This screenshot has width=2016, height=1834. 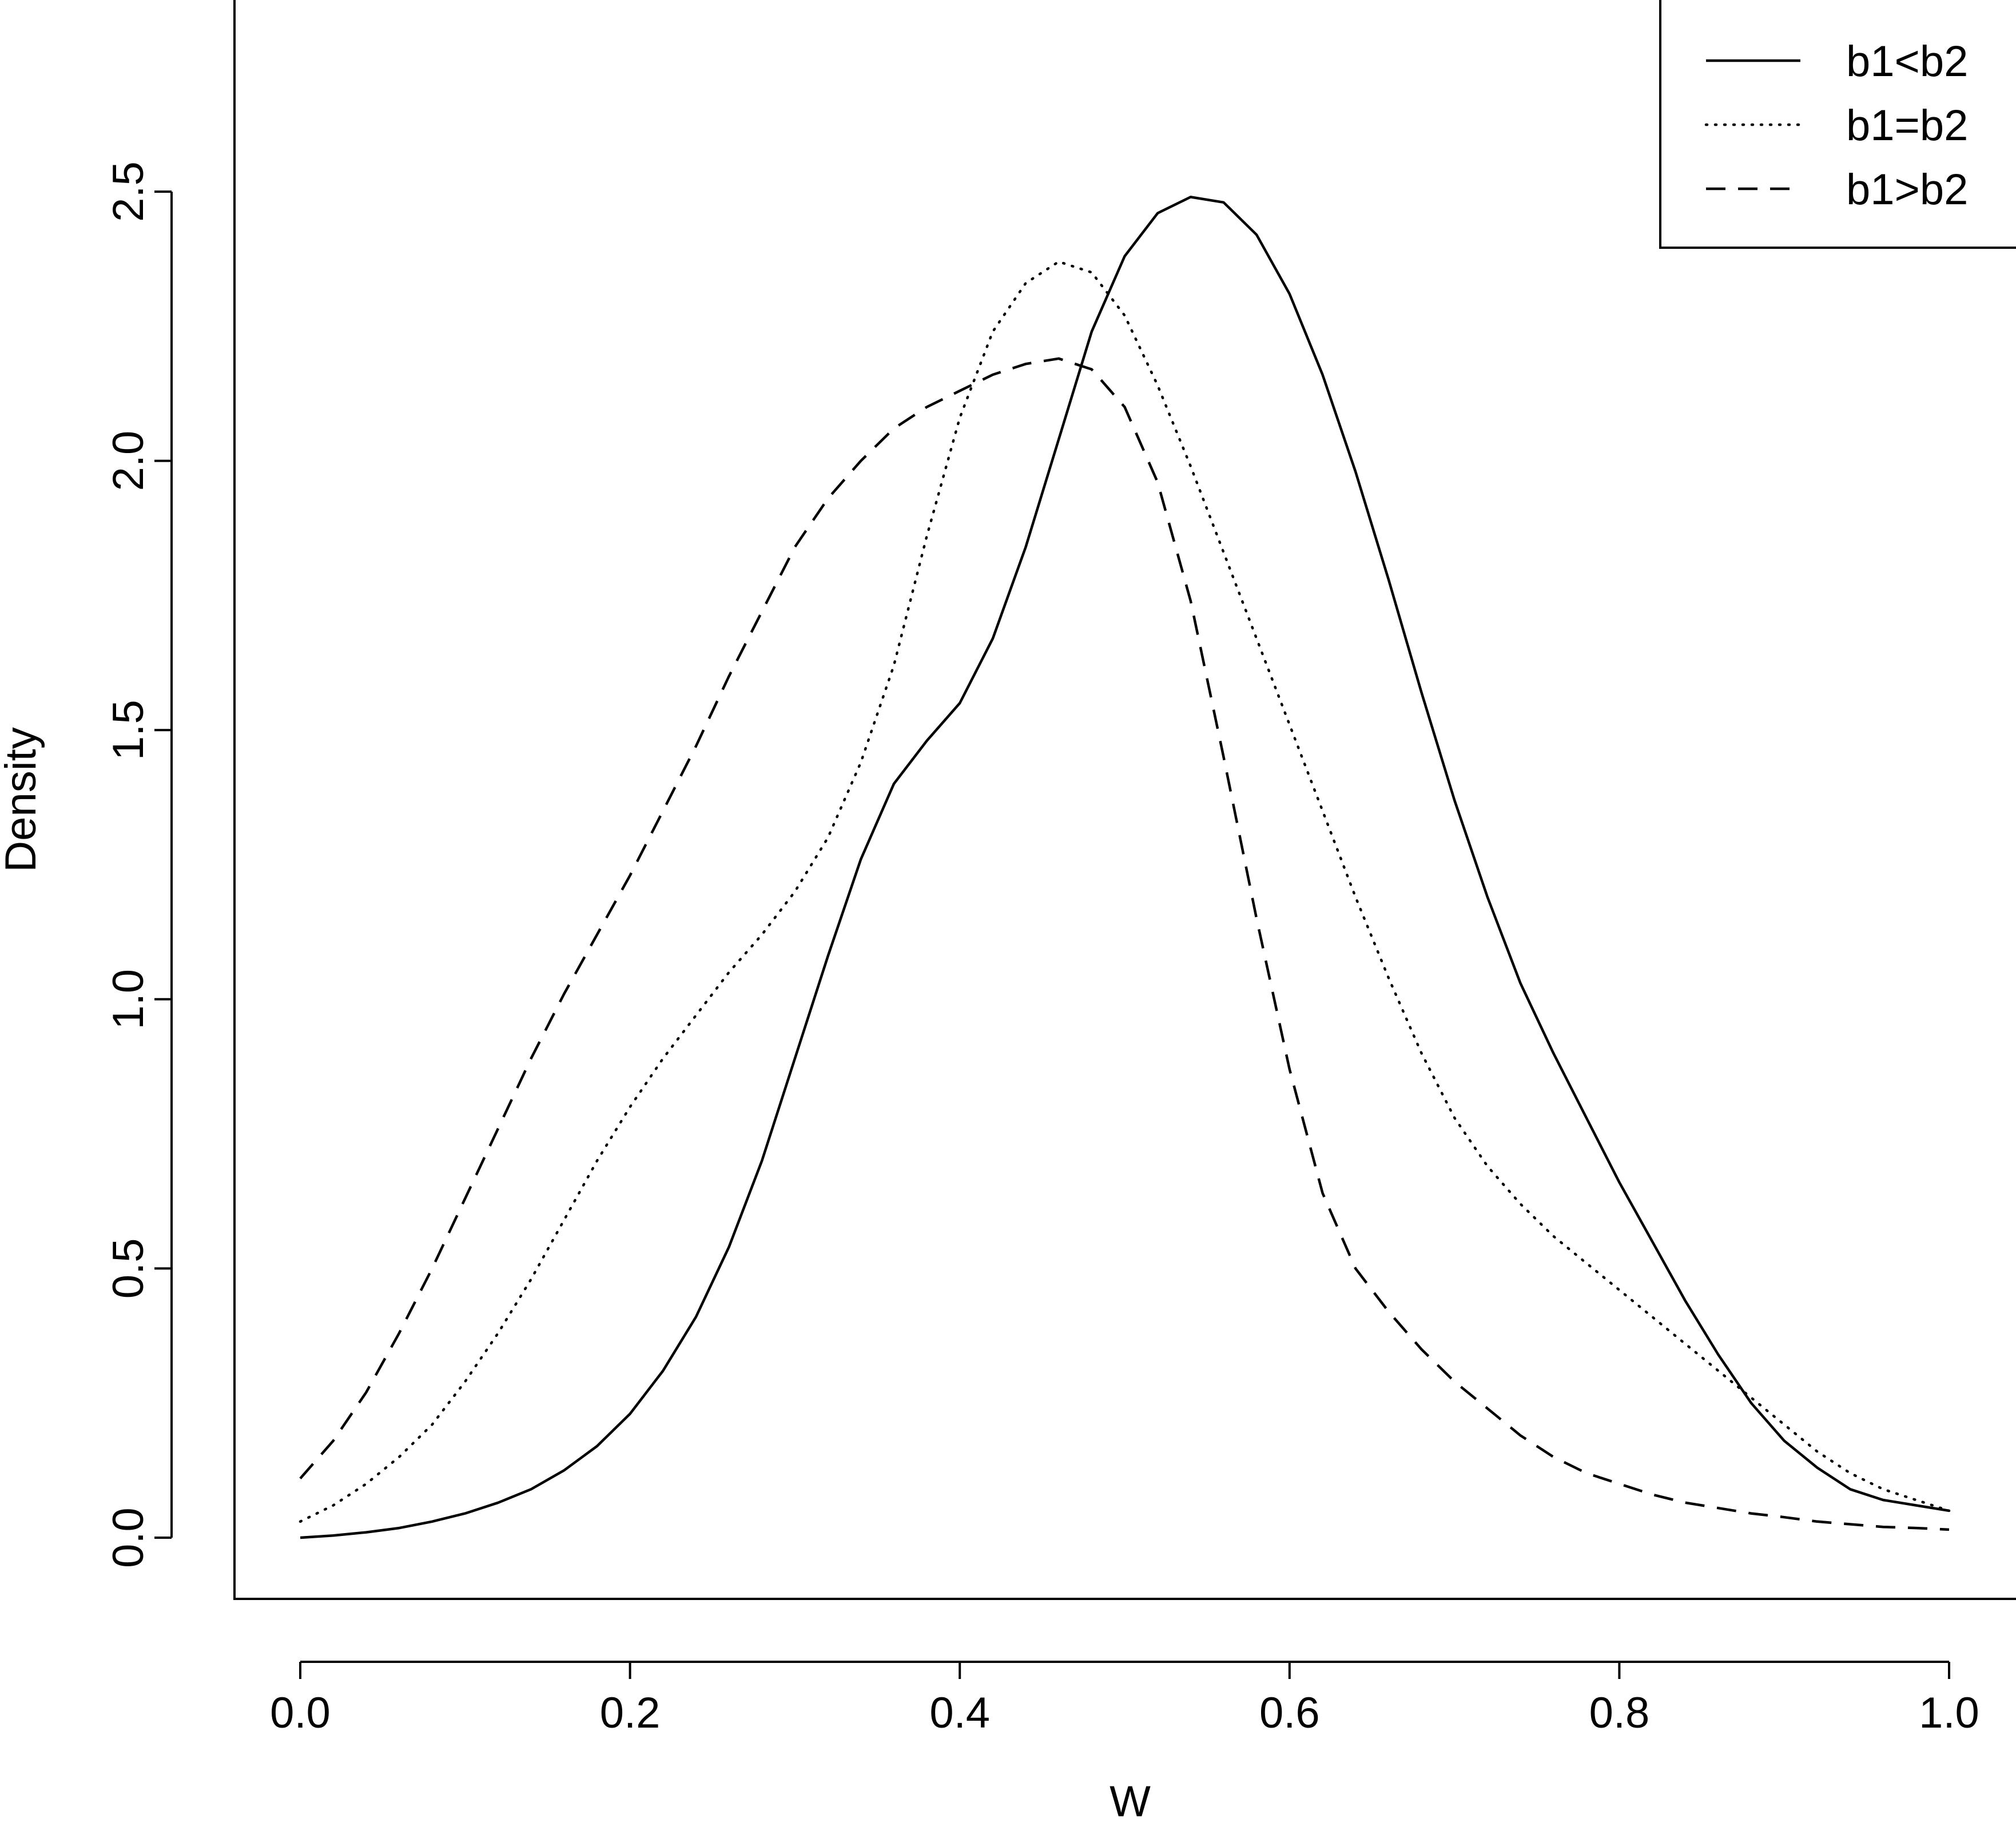 What do you see at coordinates (138, 864) in the screenshot?
I see `y-axis: 0.0 0.5 1.0 1.5 2.0 2.5` at bounding box center [138, 864].